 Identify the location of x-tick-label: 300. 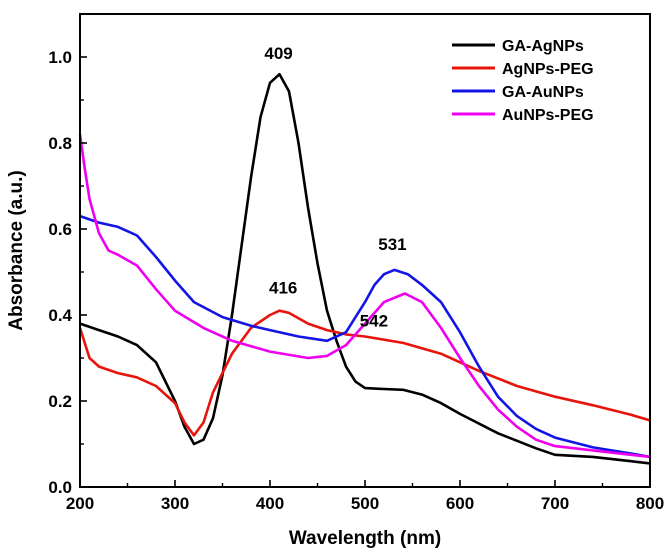
(175, 503).